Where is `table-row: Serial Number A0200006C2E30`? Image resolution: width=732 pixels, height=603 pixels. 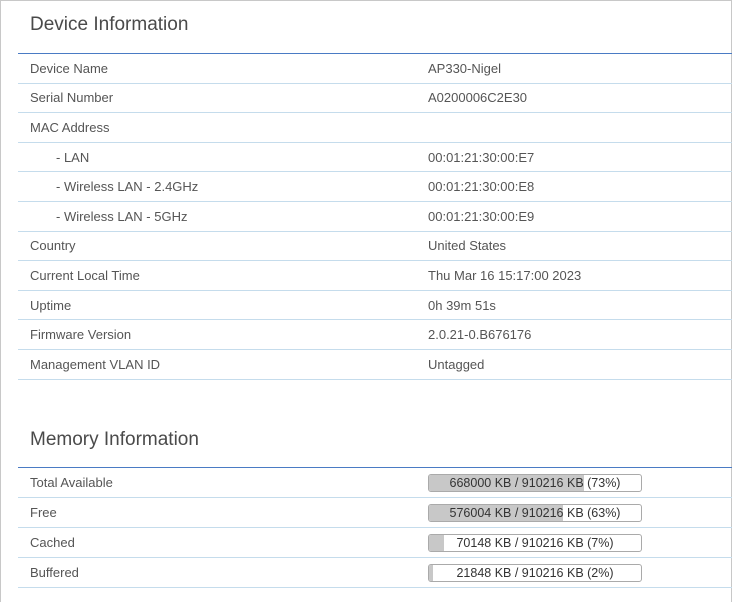 table-row: Serial Number A0200006C2E30 is located at coordinates (375, 98).